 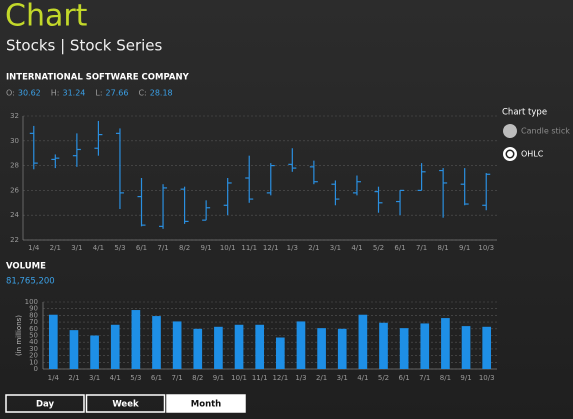 I want to click on chart-type-label: Chart type, so click(x=524, y=113).